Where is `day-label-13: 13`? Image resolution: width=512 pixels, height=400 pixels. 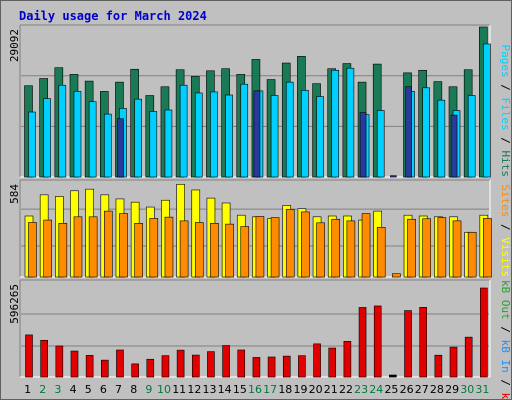
day-label-13: 13 is located at coordinates (210, 389).